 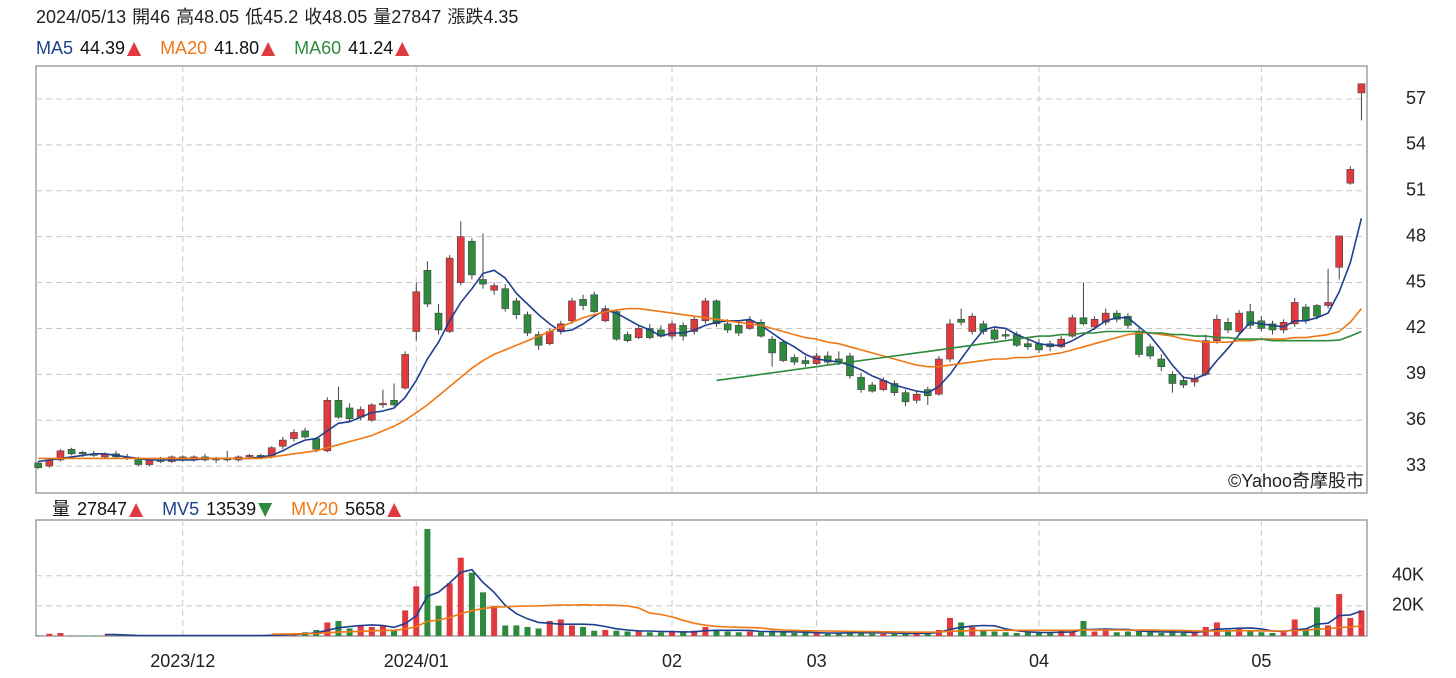 I want to click on x-tick-label: 03, so click(x=817, y=661).